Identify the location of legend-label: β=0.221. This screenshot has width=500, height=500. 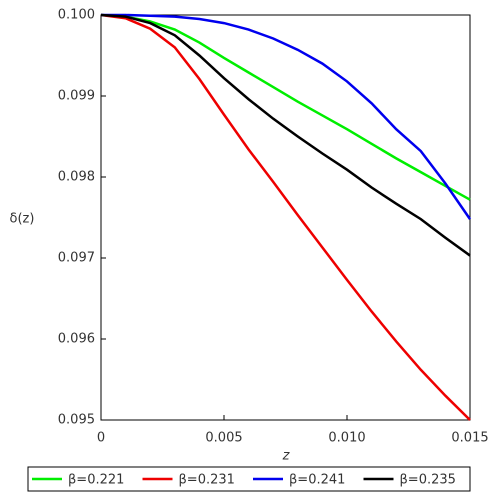
(96, 480).